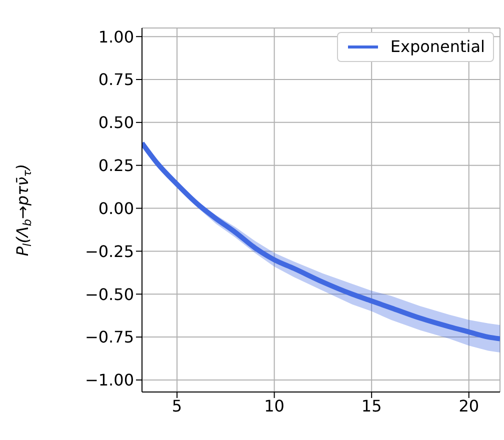  Describe the element at coordinates (437, 47) in the screenshot. I see `legend-label: Exponential` at that location.